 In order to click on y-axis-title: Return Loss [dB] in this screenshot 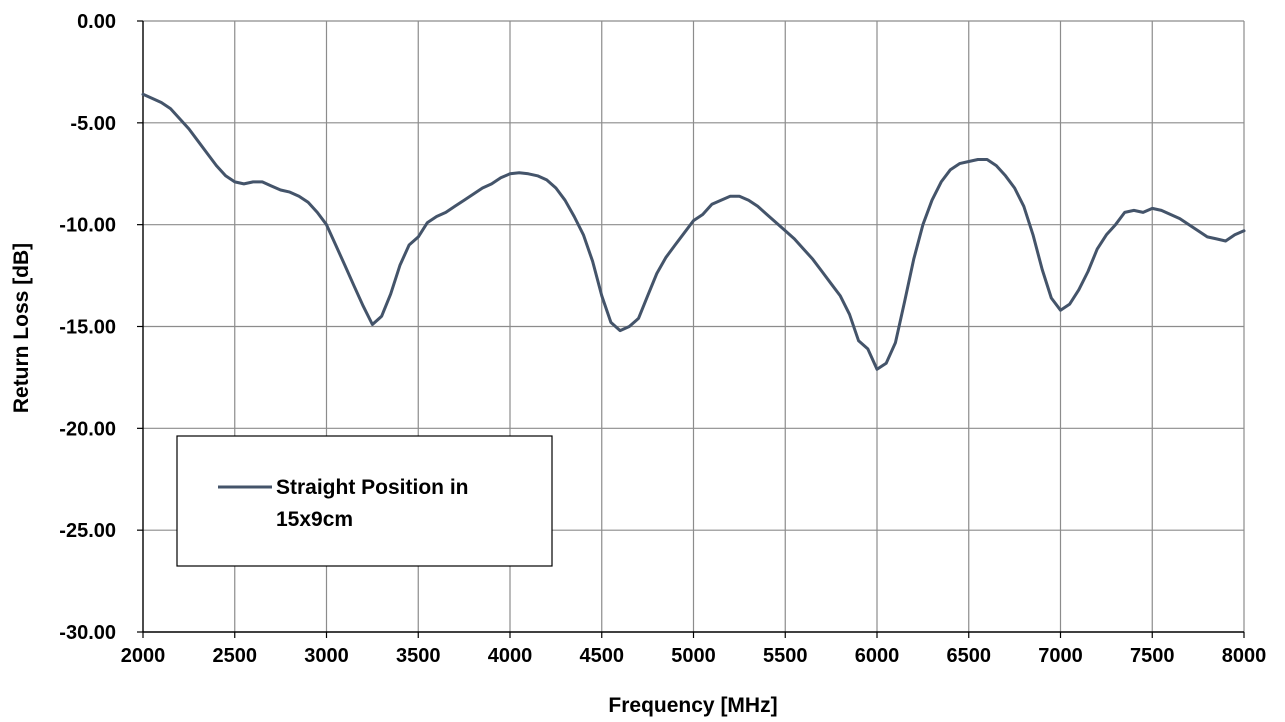, I will do `click(21, 328)`.